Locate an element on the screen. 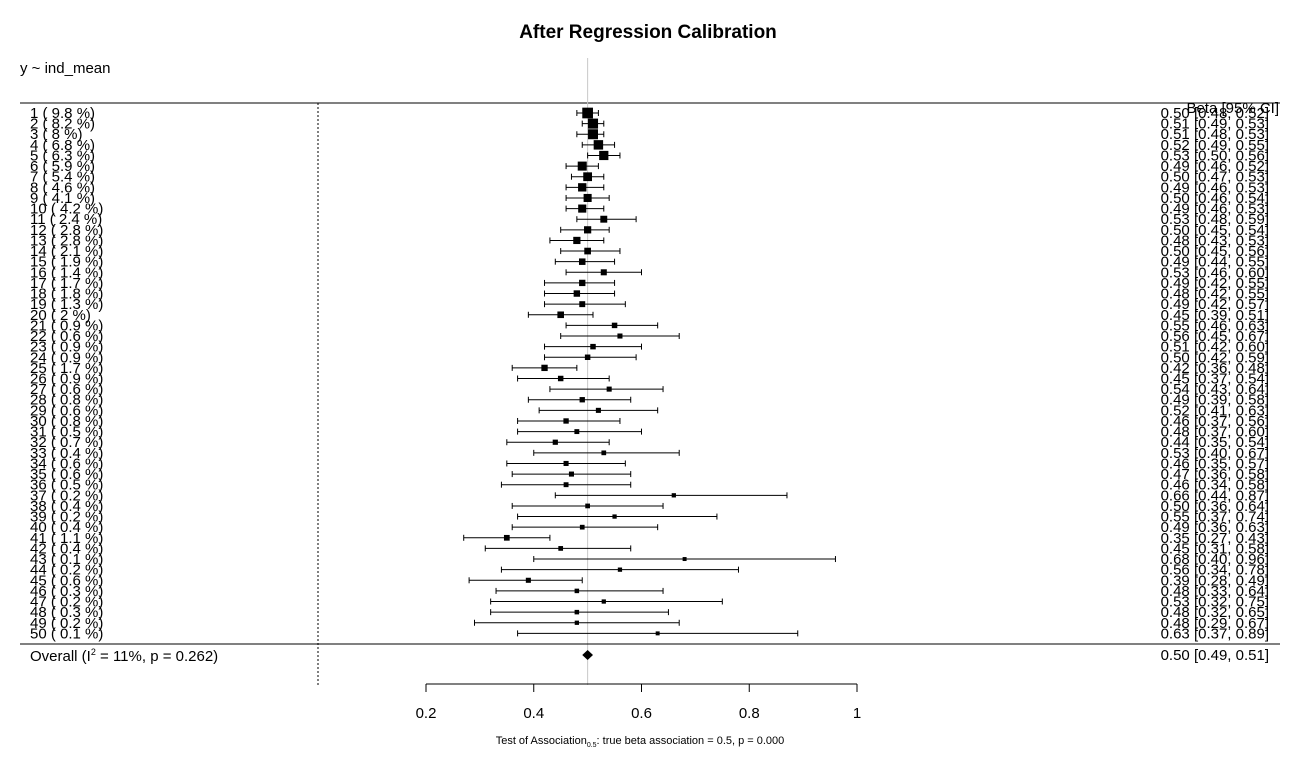  study-estimate: 0.46 [0.35, 0.57] is located at coordinates (1215, 463).